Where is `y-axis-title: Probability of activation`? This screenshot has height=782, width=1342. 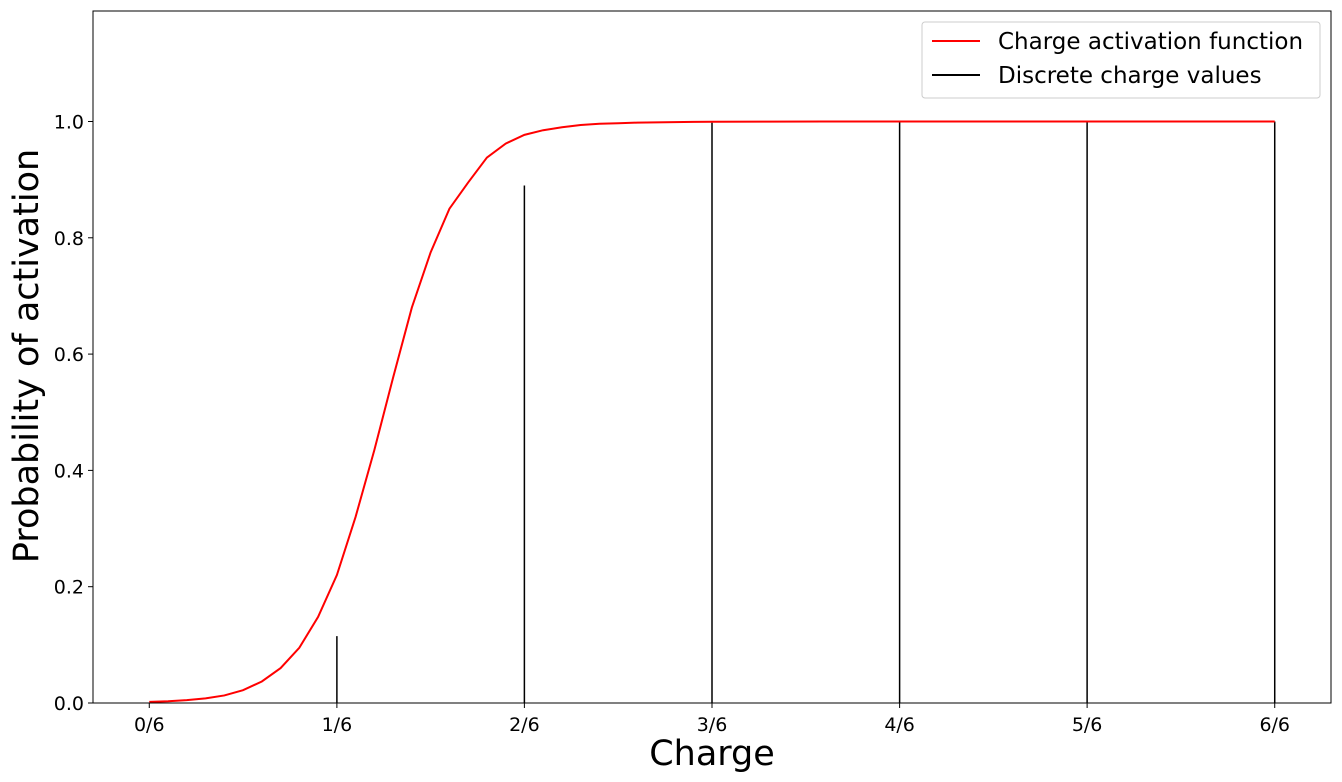
y-axis-title: Probability of activation is located at coordinates (27, 356).